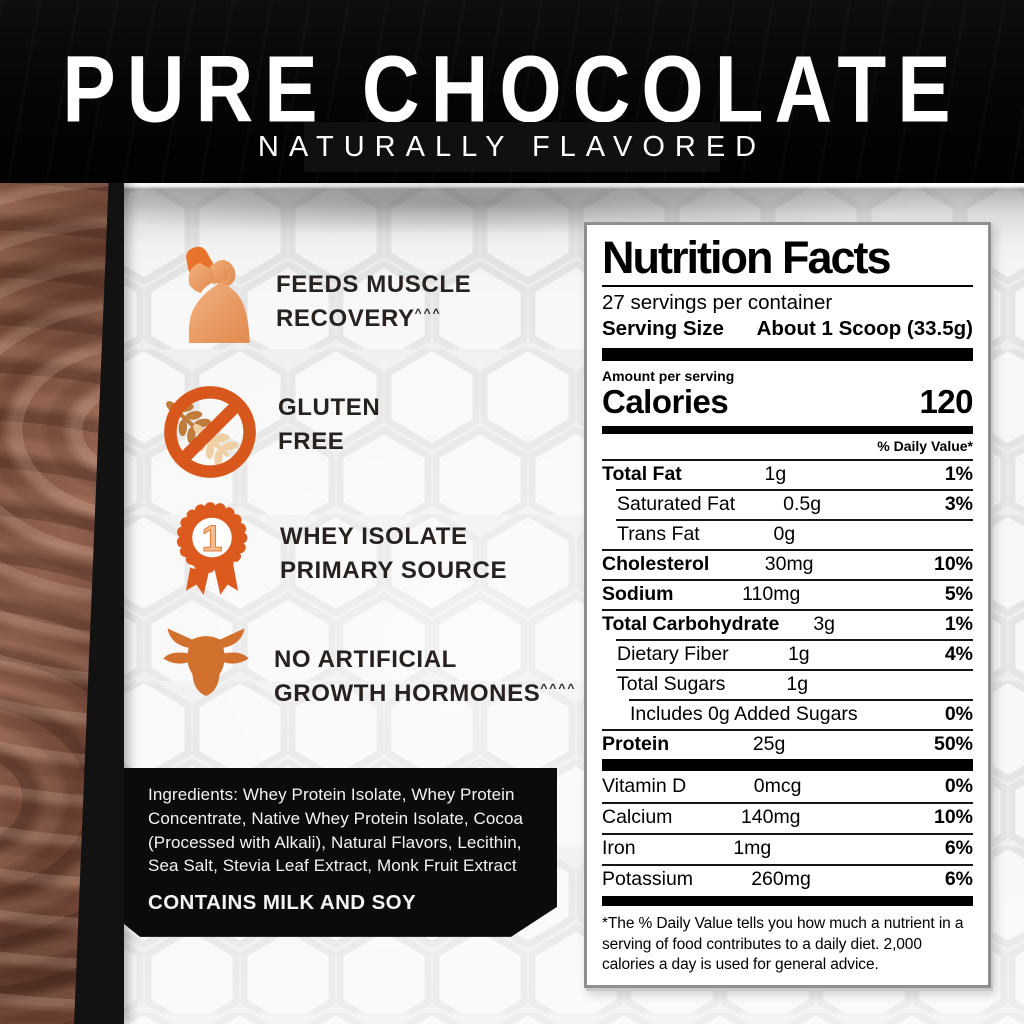 Image resolution: width=1024 pixels, height=1024 pixels. I want to click on feature-line-2: PRIMARY SOURCE, so click(394, 570).